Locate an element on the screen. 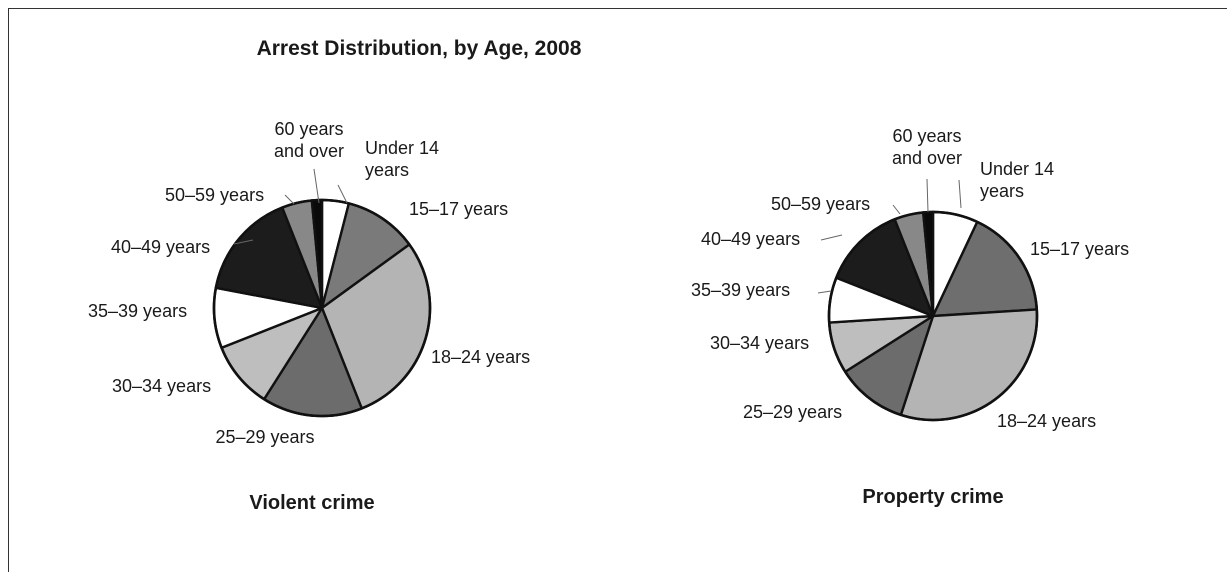 The height and width of the screenshot is (573, 1227). chart-title: Arrest Distribution, by Age, 2008 is located at coordinates (419, 48).